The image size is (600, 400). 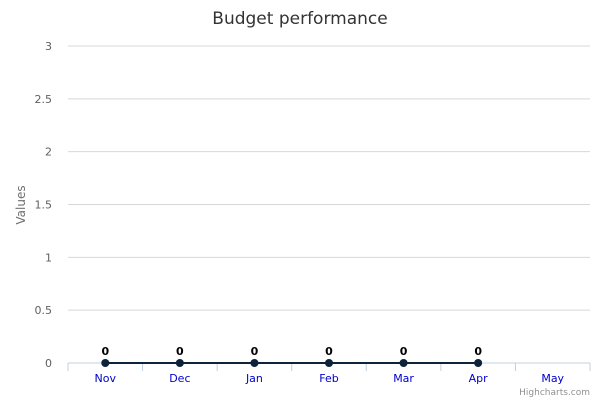 What do you see at coordinates (48, 152) in the screenshot?
I see `y-tick-label: 2` at bounding box center [48, 152].